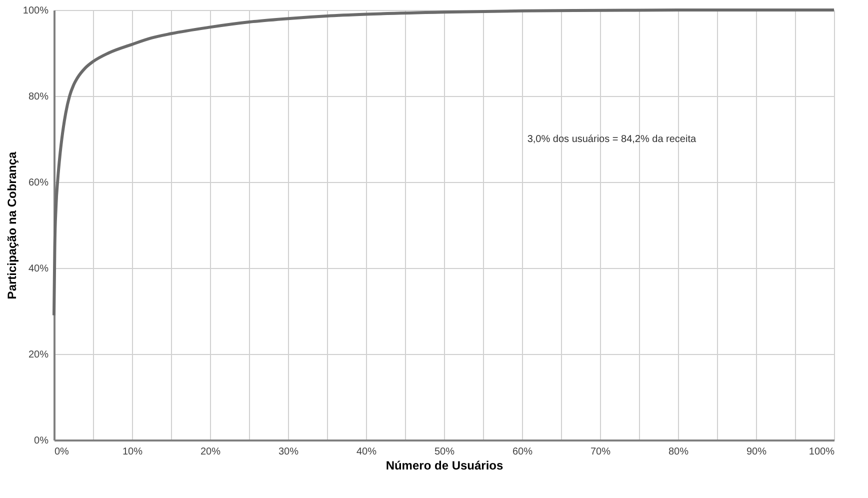 The image size is (868, 498). Describe the element at coordinates (210, 452) in the screenshot. I see `x-tick-label: 20%` at that location.